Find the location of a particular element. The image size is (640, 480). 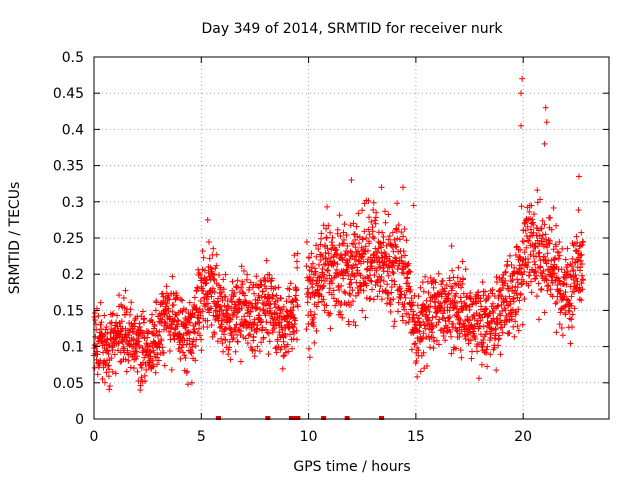

x-tick-label: 20 is located at coordinates (523, 437).